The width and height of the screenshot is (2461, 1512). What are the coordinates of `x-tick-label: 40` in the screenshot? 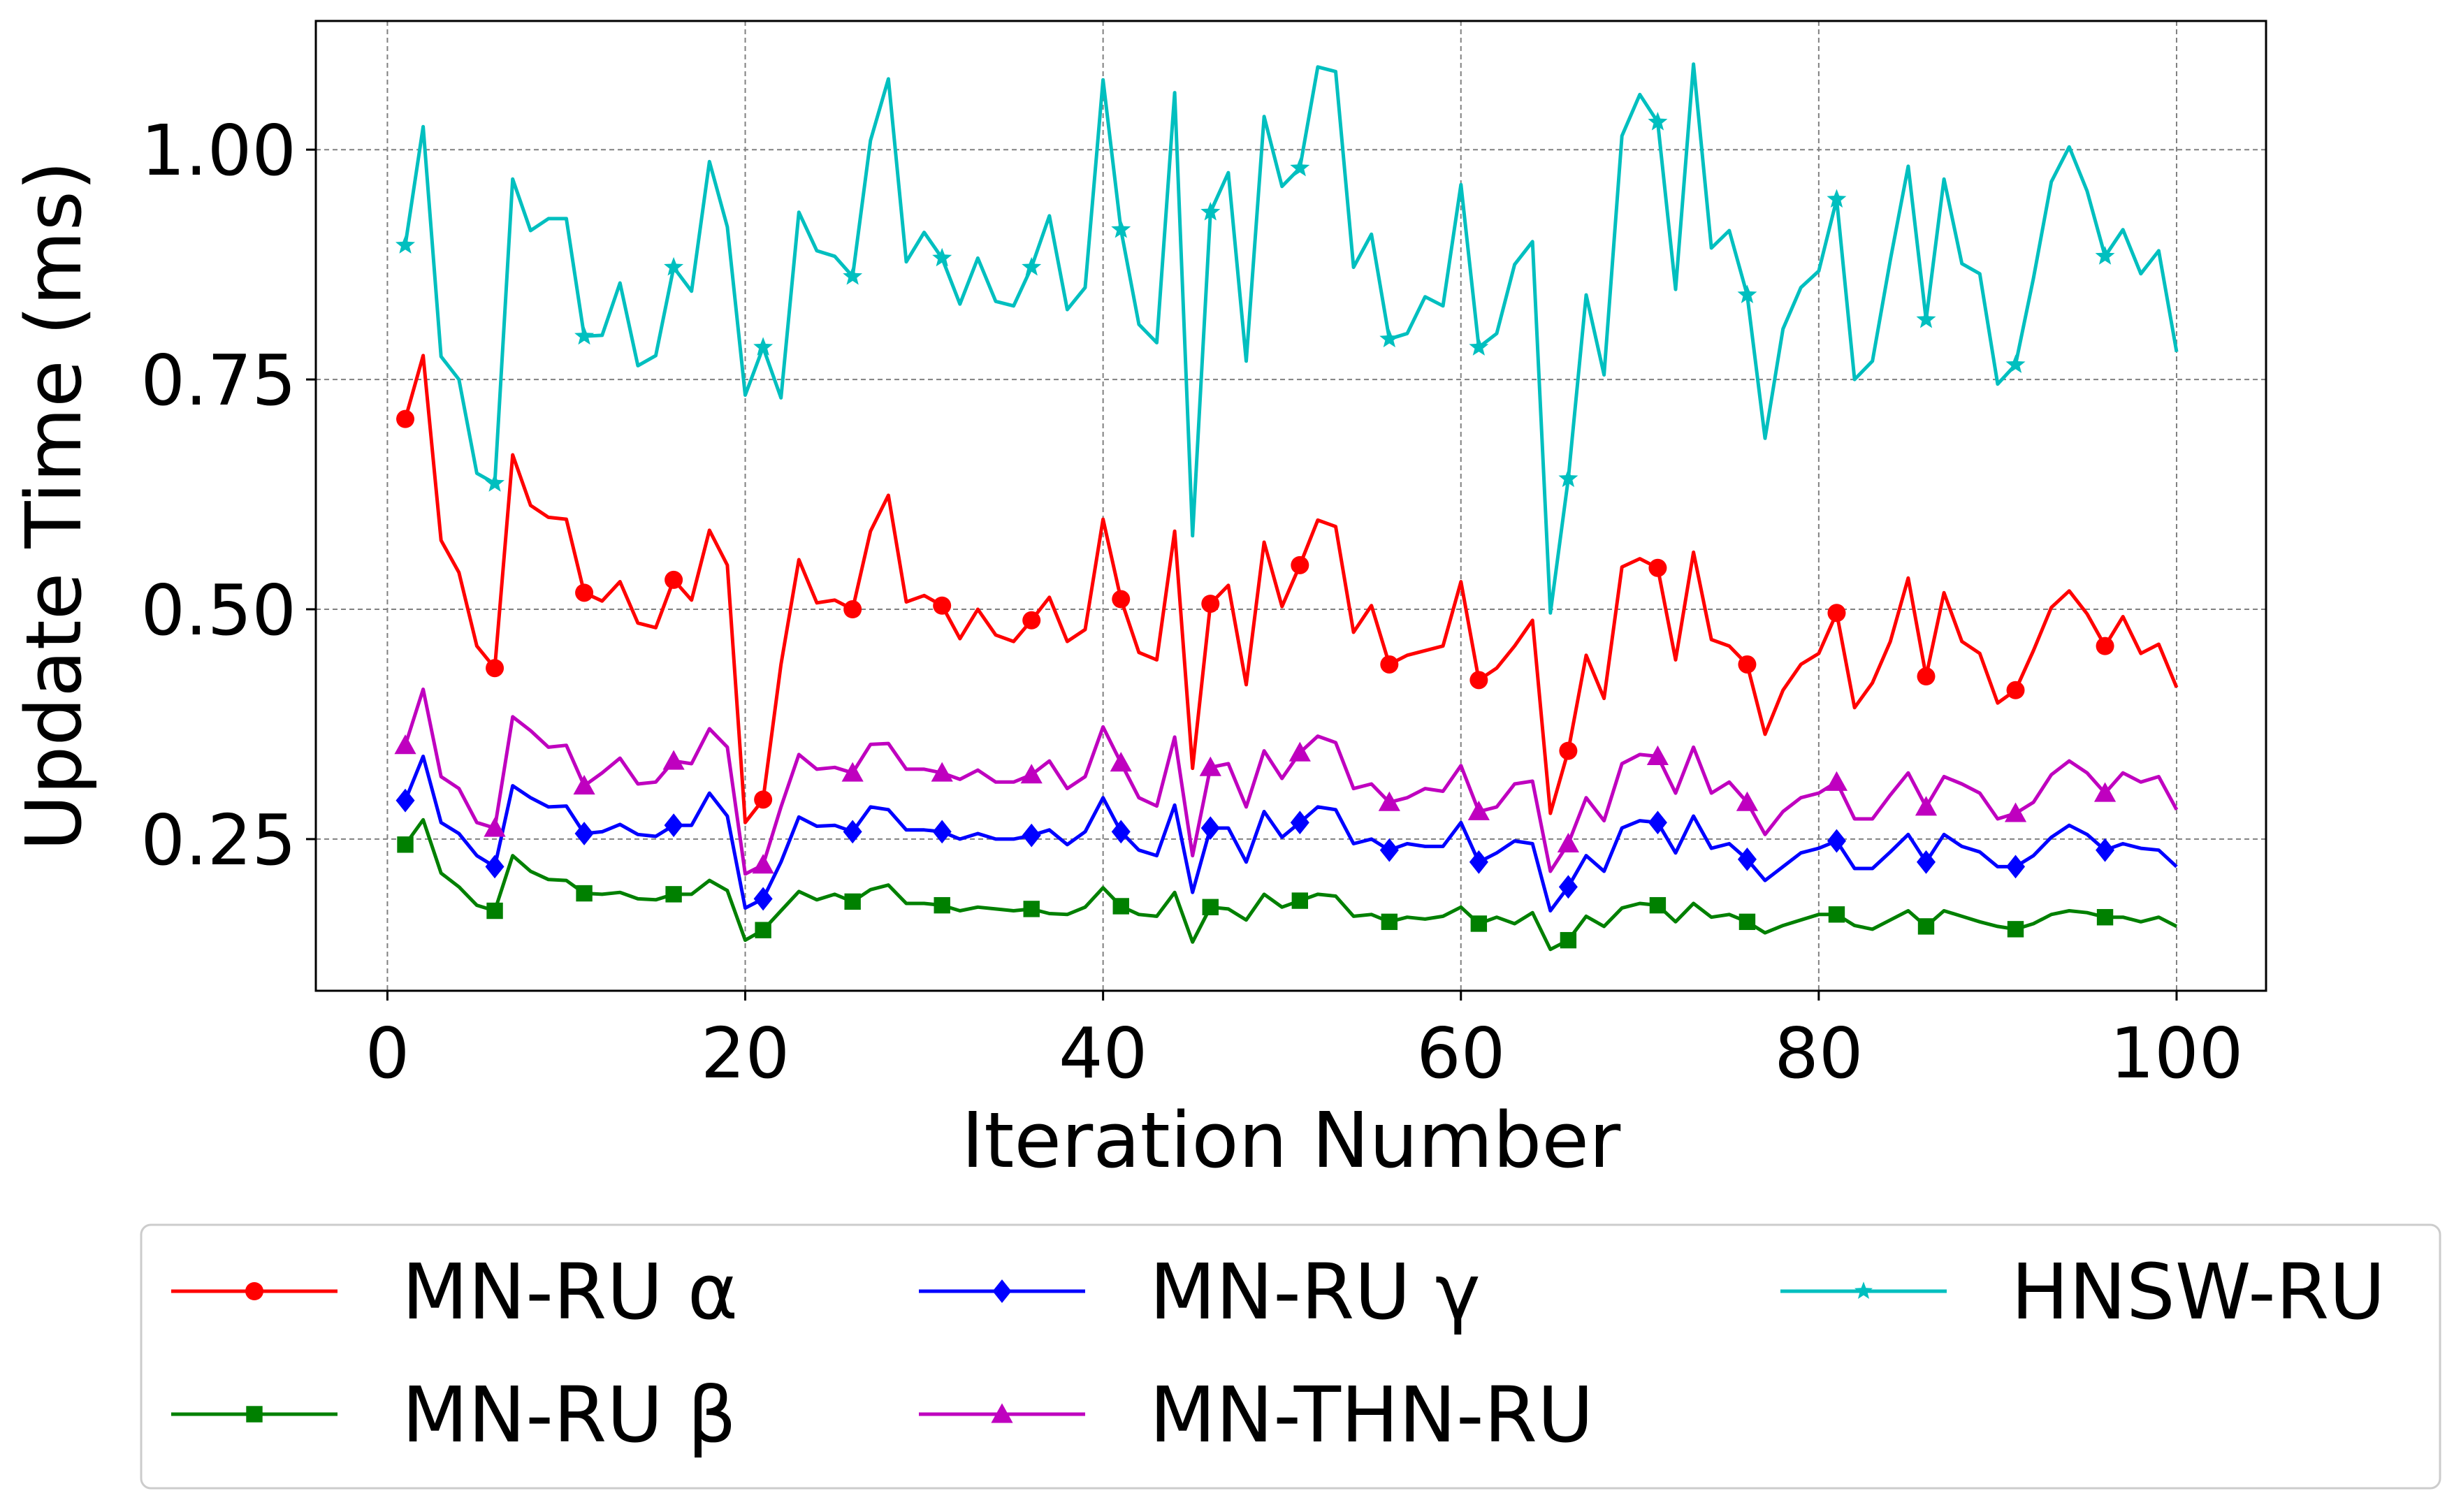 It's located at (1103, 1053).